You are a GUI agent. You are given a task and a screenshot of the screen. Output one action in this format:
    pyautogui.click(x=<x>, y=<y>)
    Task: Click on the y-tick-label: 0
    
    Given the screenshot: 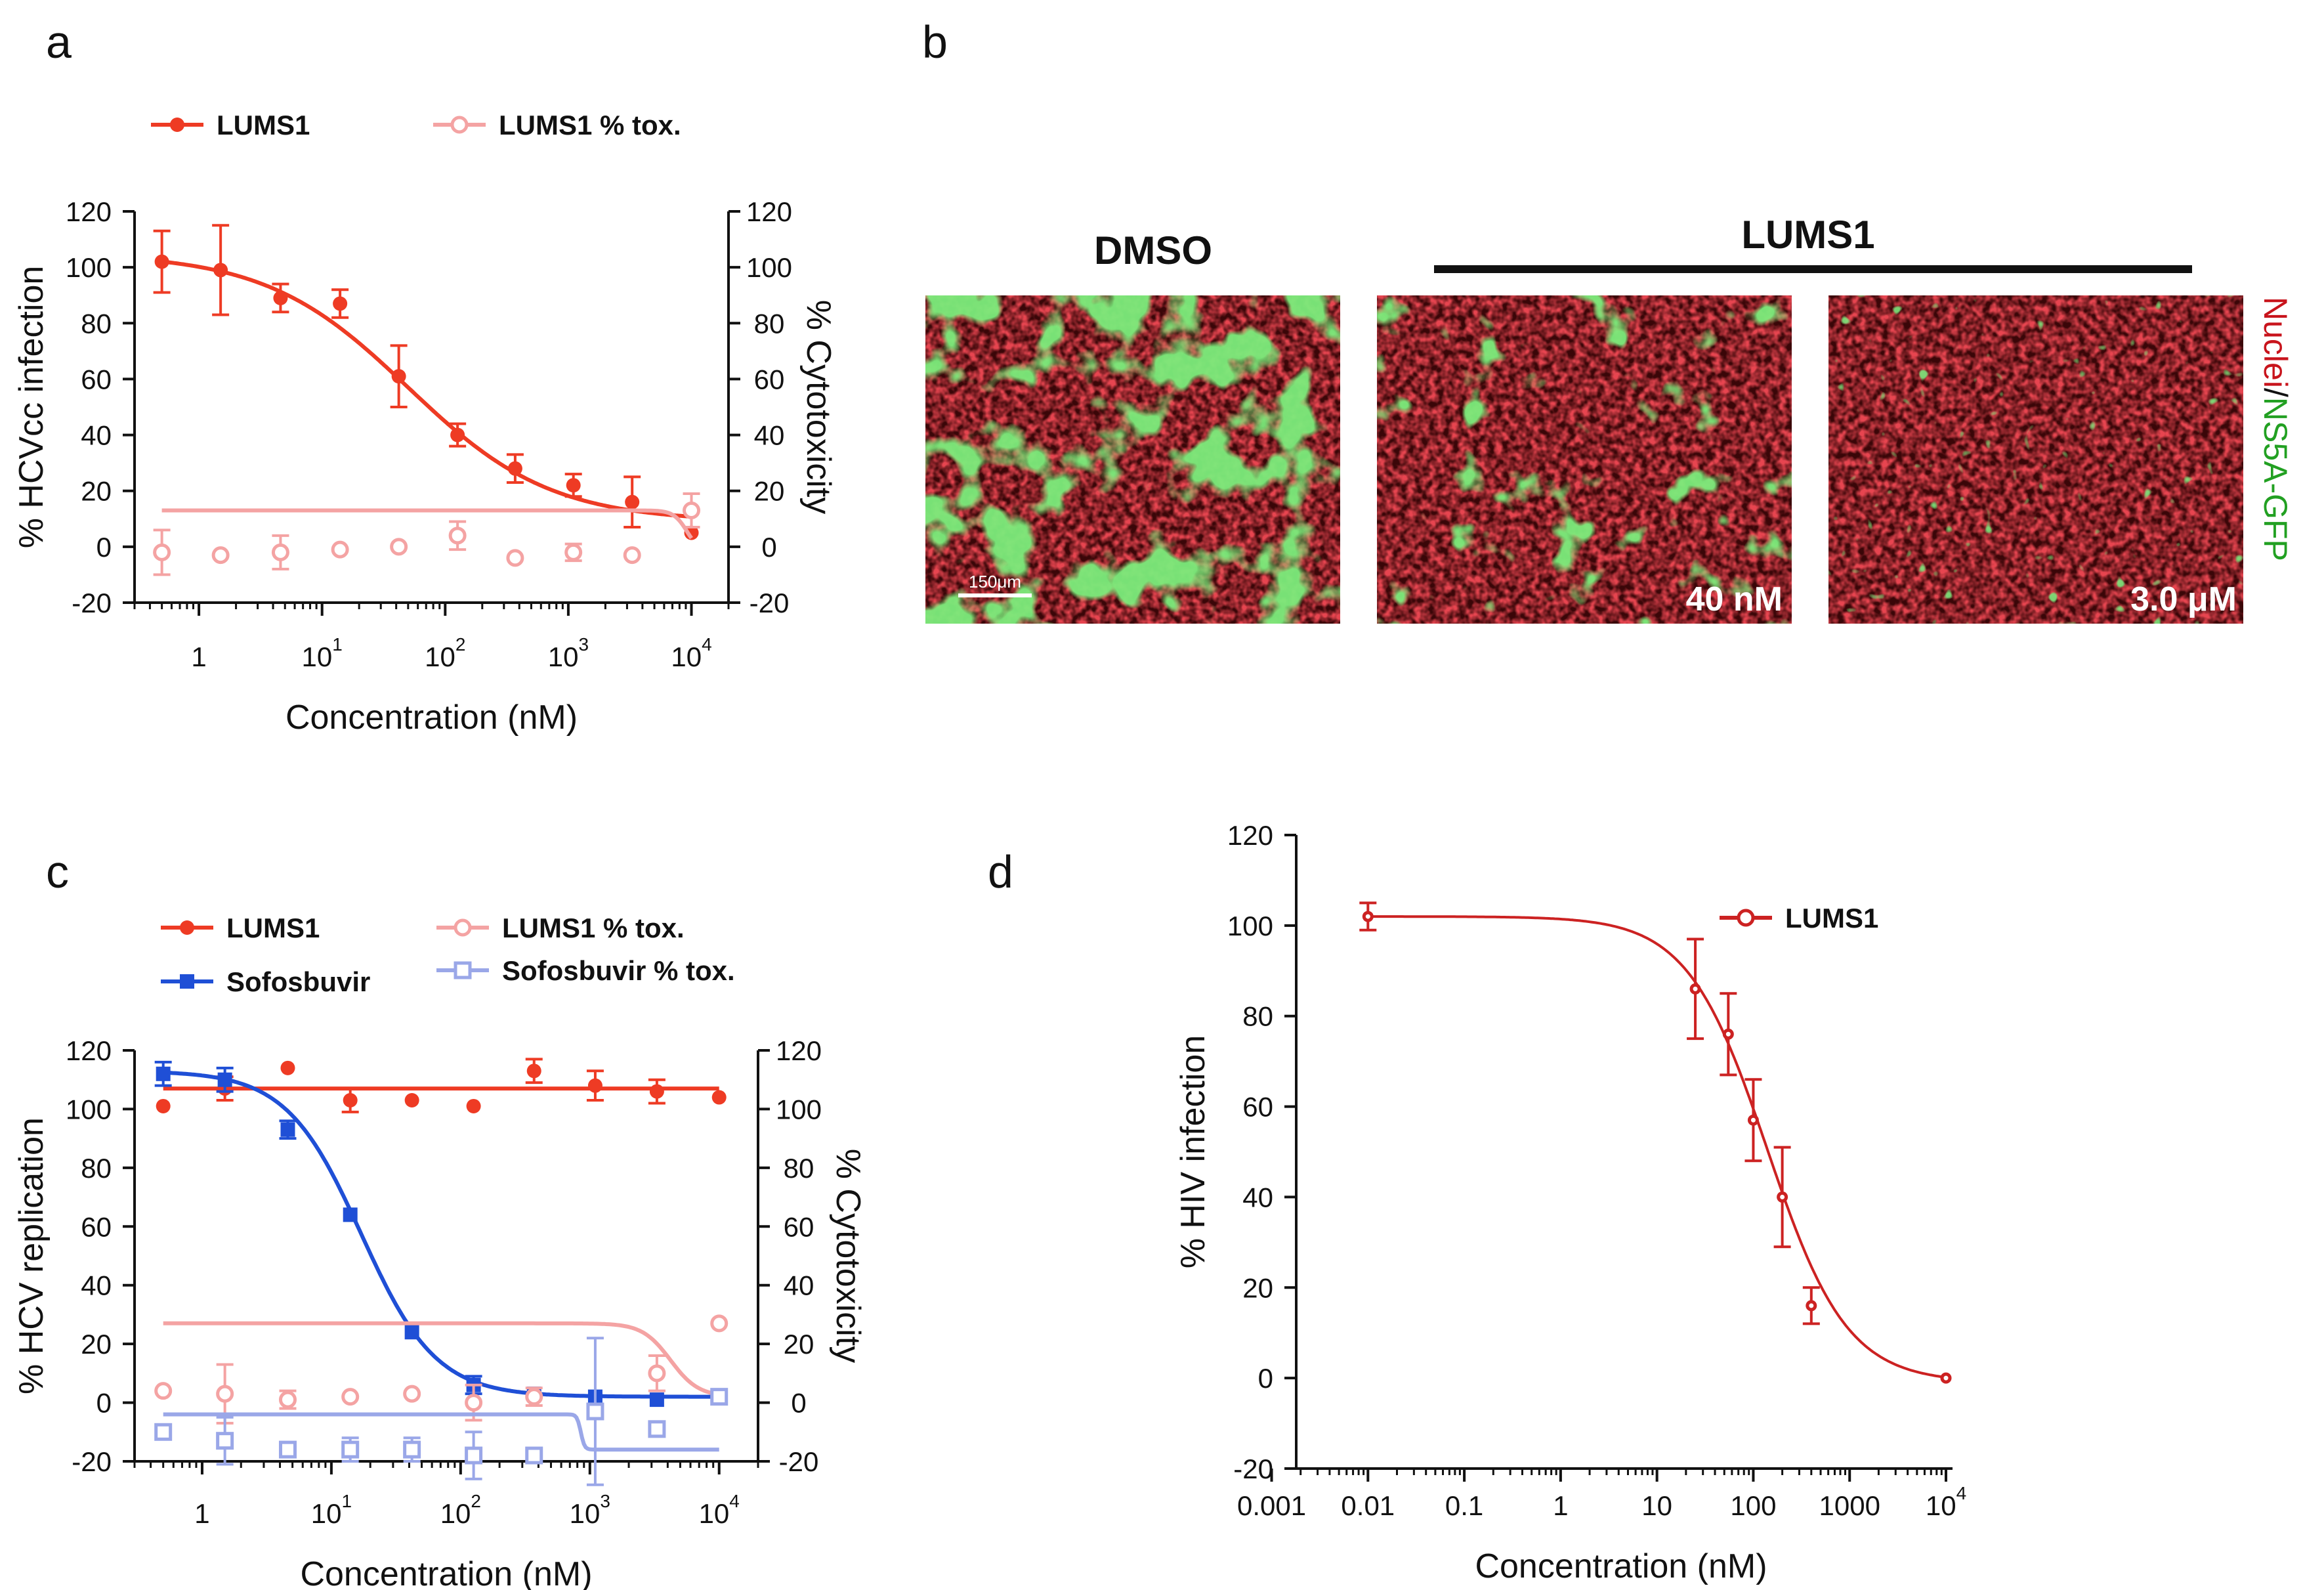 What is the action you would take?
    pyautogui.click(x=104, y=1404)
    